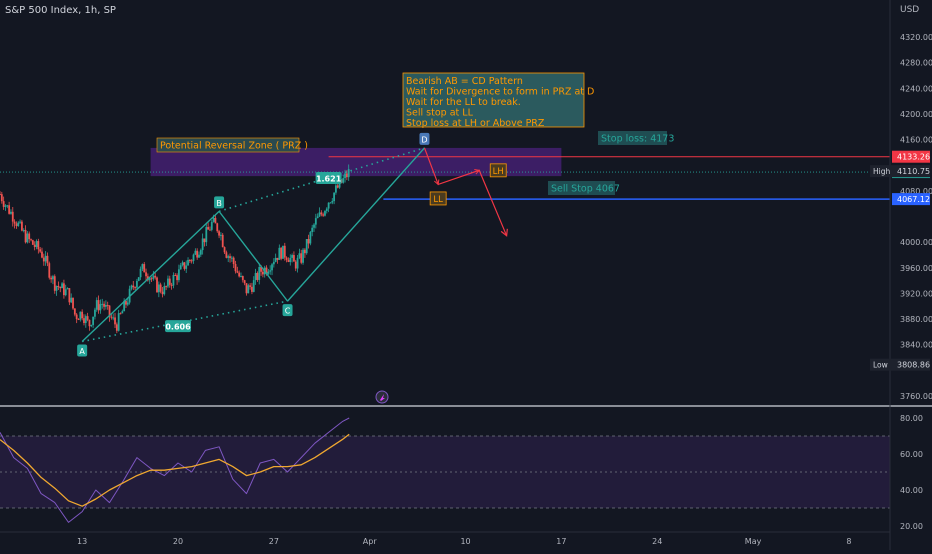 The width and height of the screenshot is (932, 554). I want to click on harmonic-leg-AB, so click(150, 276).